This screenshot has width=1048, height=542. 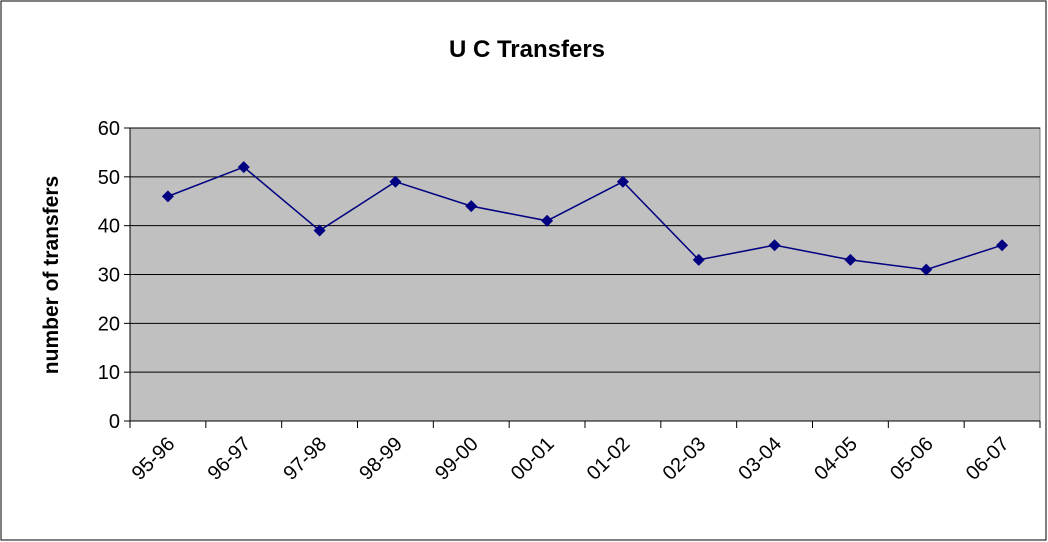 I want to click on y-tick-label: 30, so click(x=109, y=276).